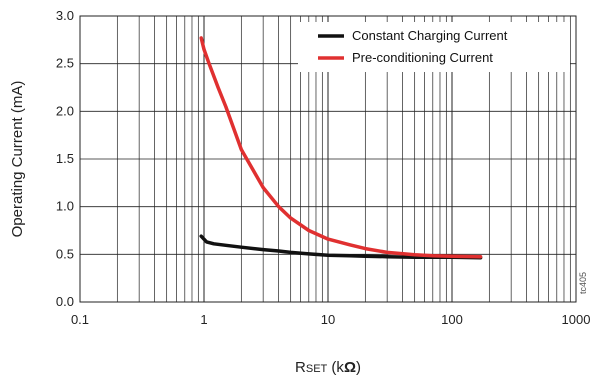 This screenshot has height=379, width=592. I want to click on side-note: tc405, so click(583, 283).